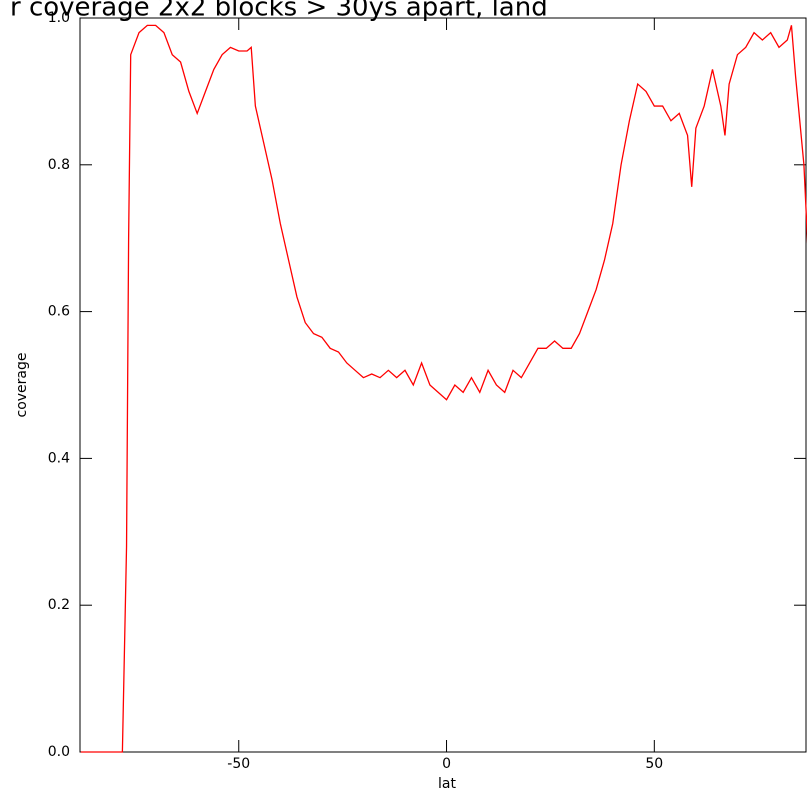 The height and width of the screenshot is (794, 807). What do you see at coordinates (59, 752) in the screenshot?
I see `y-tick-label: 0.0` at bounding box center [59, 752].